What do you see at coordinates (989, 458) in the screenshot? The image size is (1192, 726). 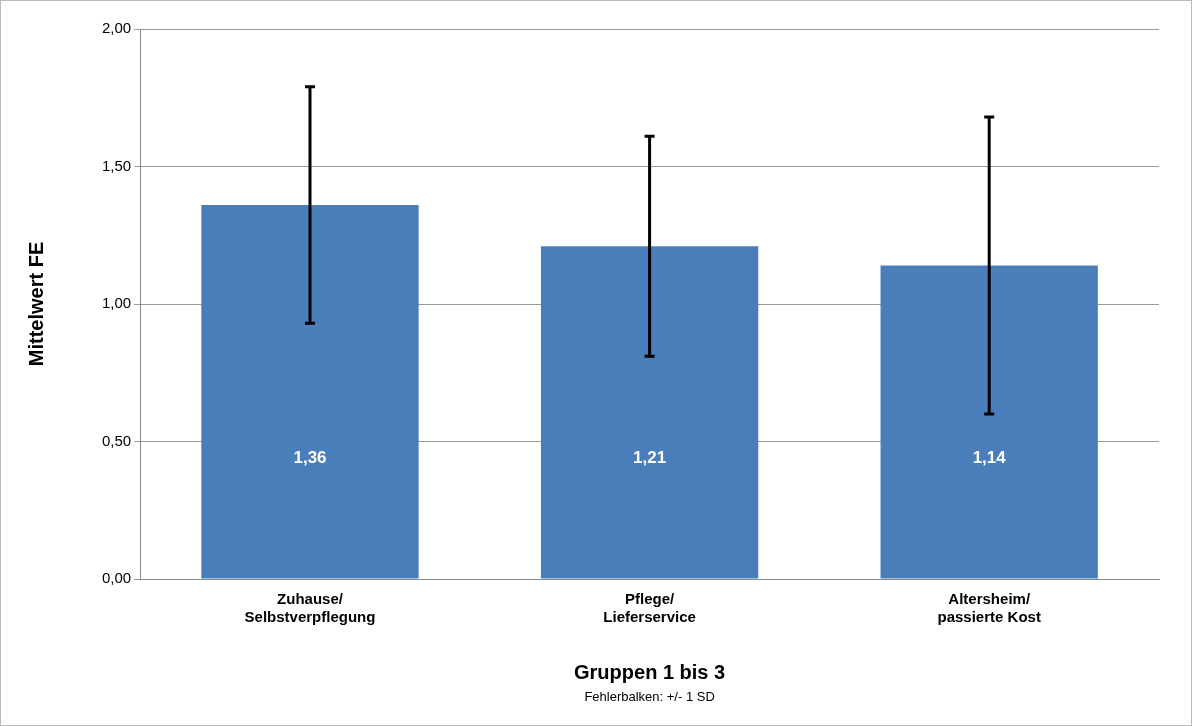 I see `data-label: 1,14` at bounding box center [989, 458].